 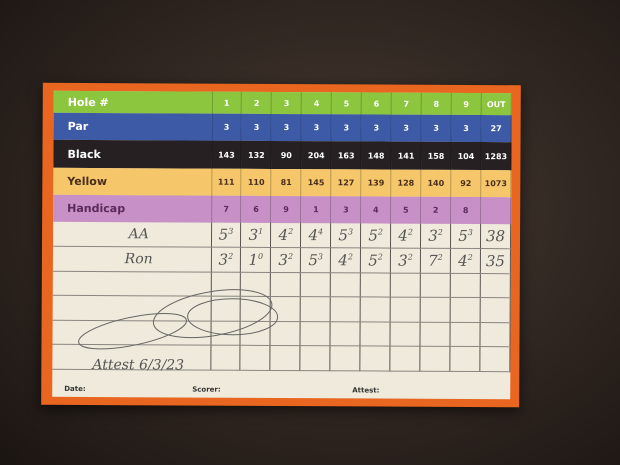 What do you see at coordinates (178, 319) in the screenshot?
I see `signature-scribble` at bounding box center [178, 319].